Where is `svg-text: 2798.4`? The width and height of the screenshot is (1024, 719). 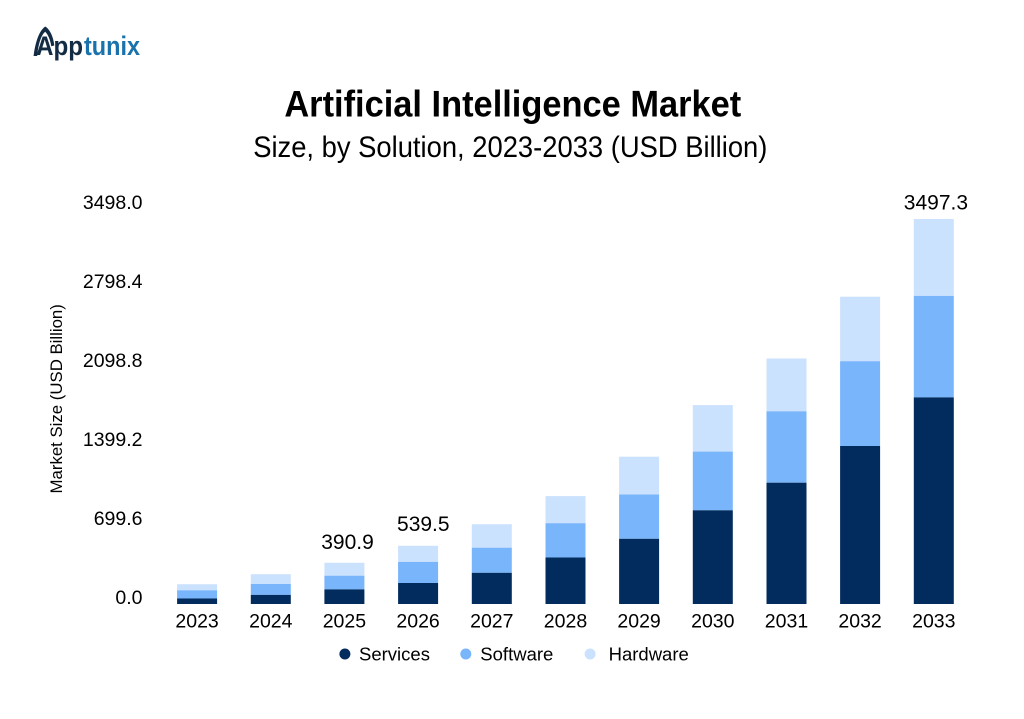
svg-text: 2798.4 is located at coordinates (113, 282).